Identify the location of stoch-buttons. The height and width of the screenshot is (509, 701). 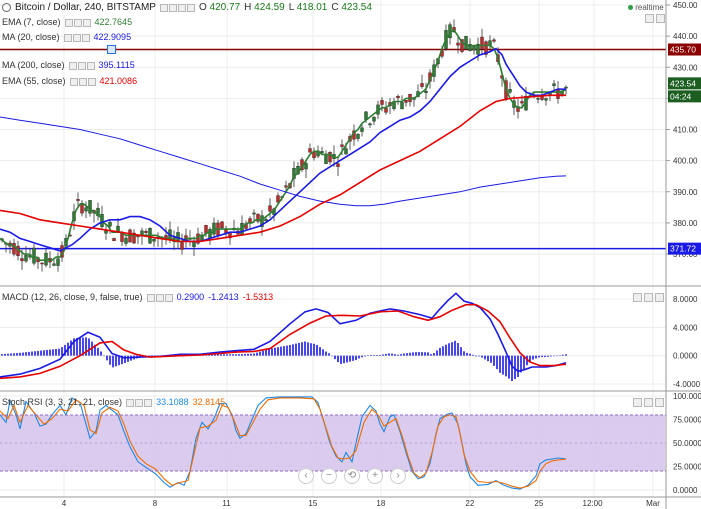
(139, 402).